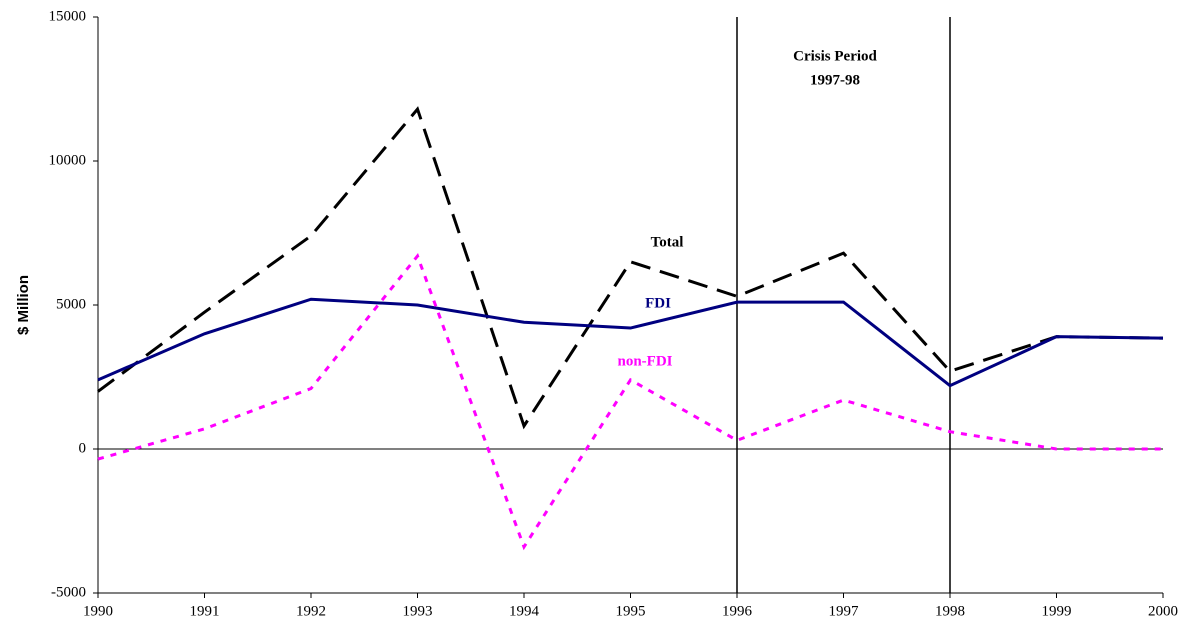 The image size is (1192, 635). Describe the element at coordinates (68, 592) in the screenshot. I see `y-tick-label: -5000` at that location.